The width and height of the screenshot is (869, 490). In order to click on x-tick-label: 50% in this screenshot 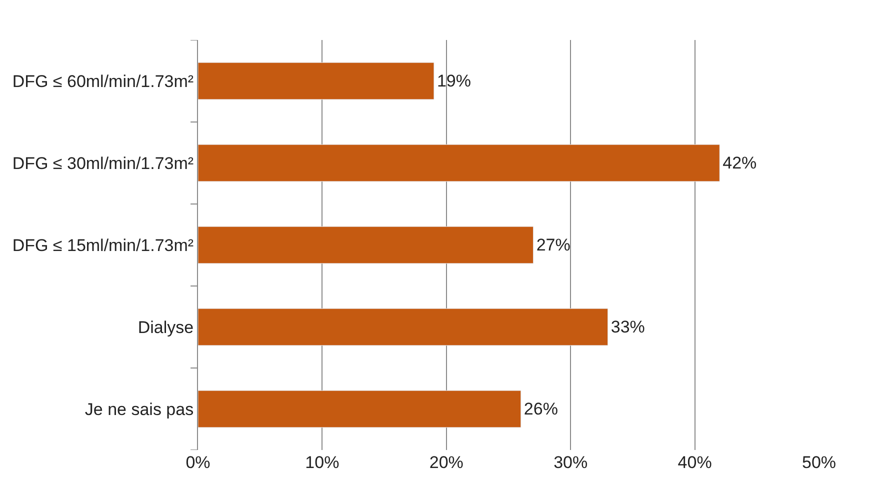, I will do `click(819, 462)`.